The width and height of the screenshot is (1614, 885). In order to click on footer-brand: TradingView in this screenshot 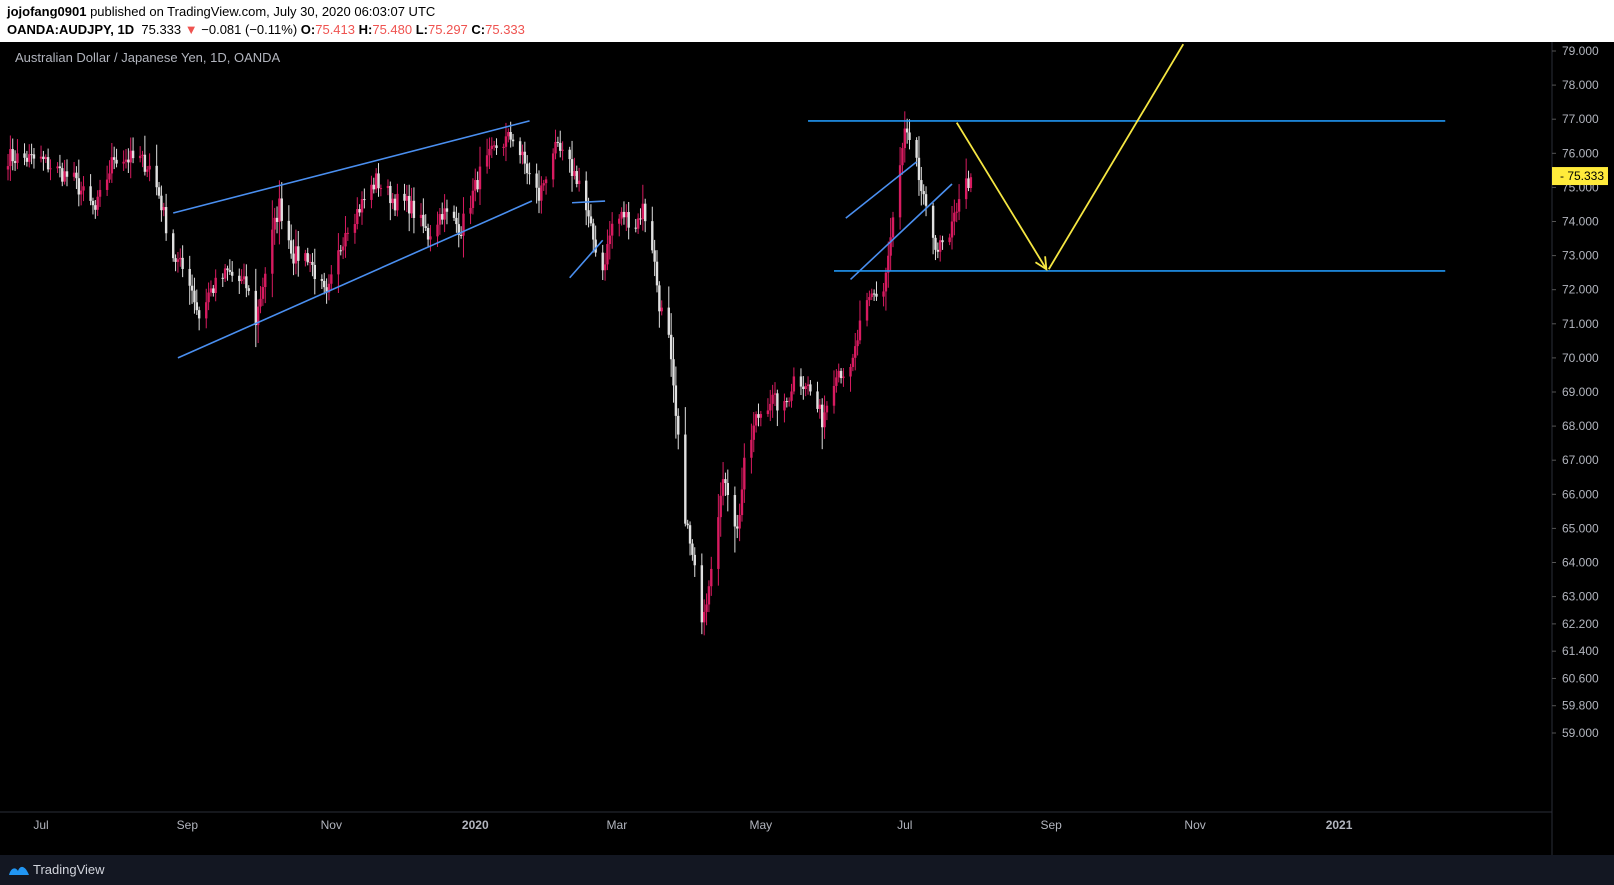, I will do `click(69, 869)`.